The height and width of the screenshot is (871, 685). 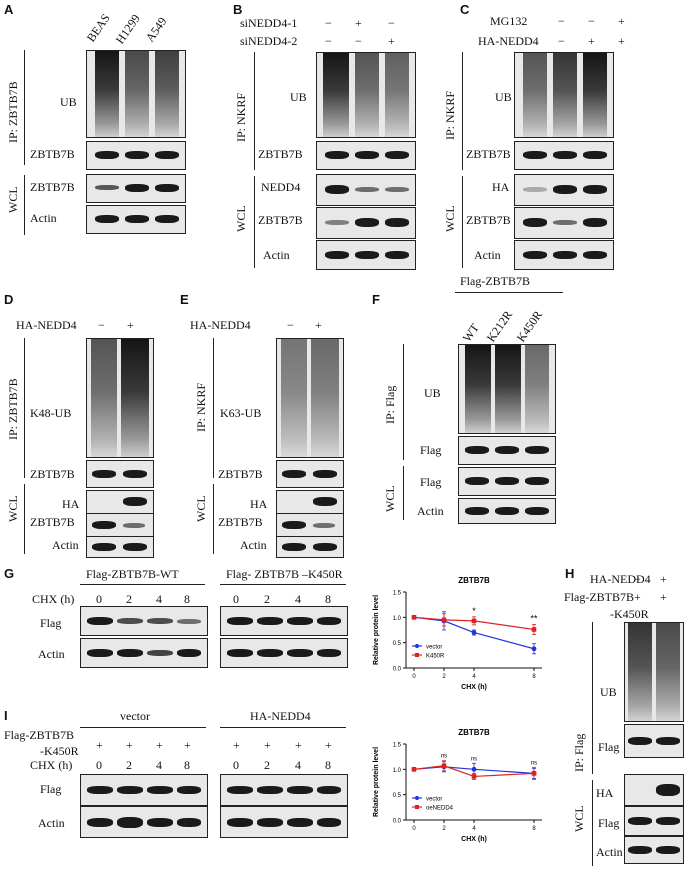 I want to click on y-axis-label: Relative protein level, so click(x=376, y=782).